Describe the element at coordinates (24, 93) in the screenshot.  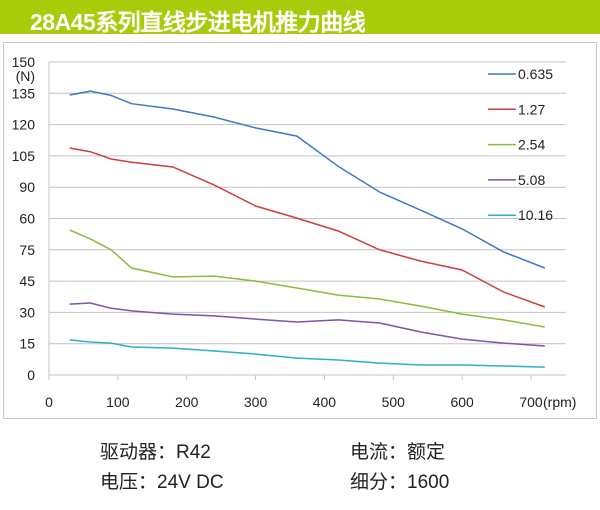
I see `y-tick-label: 135` at that location.